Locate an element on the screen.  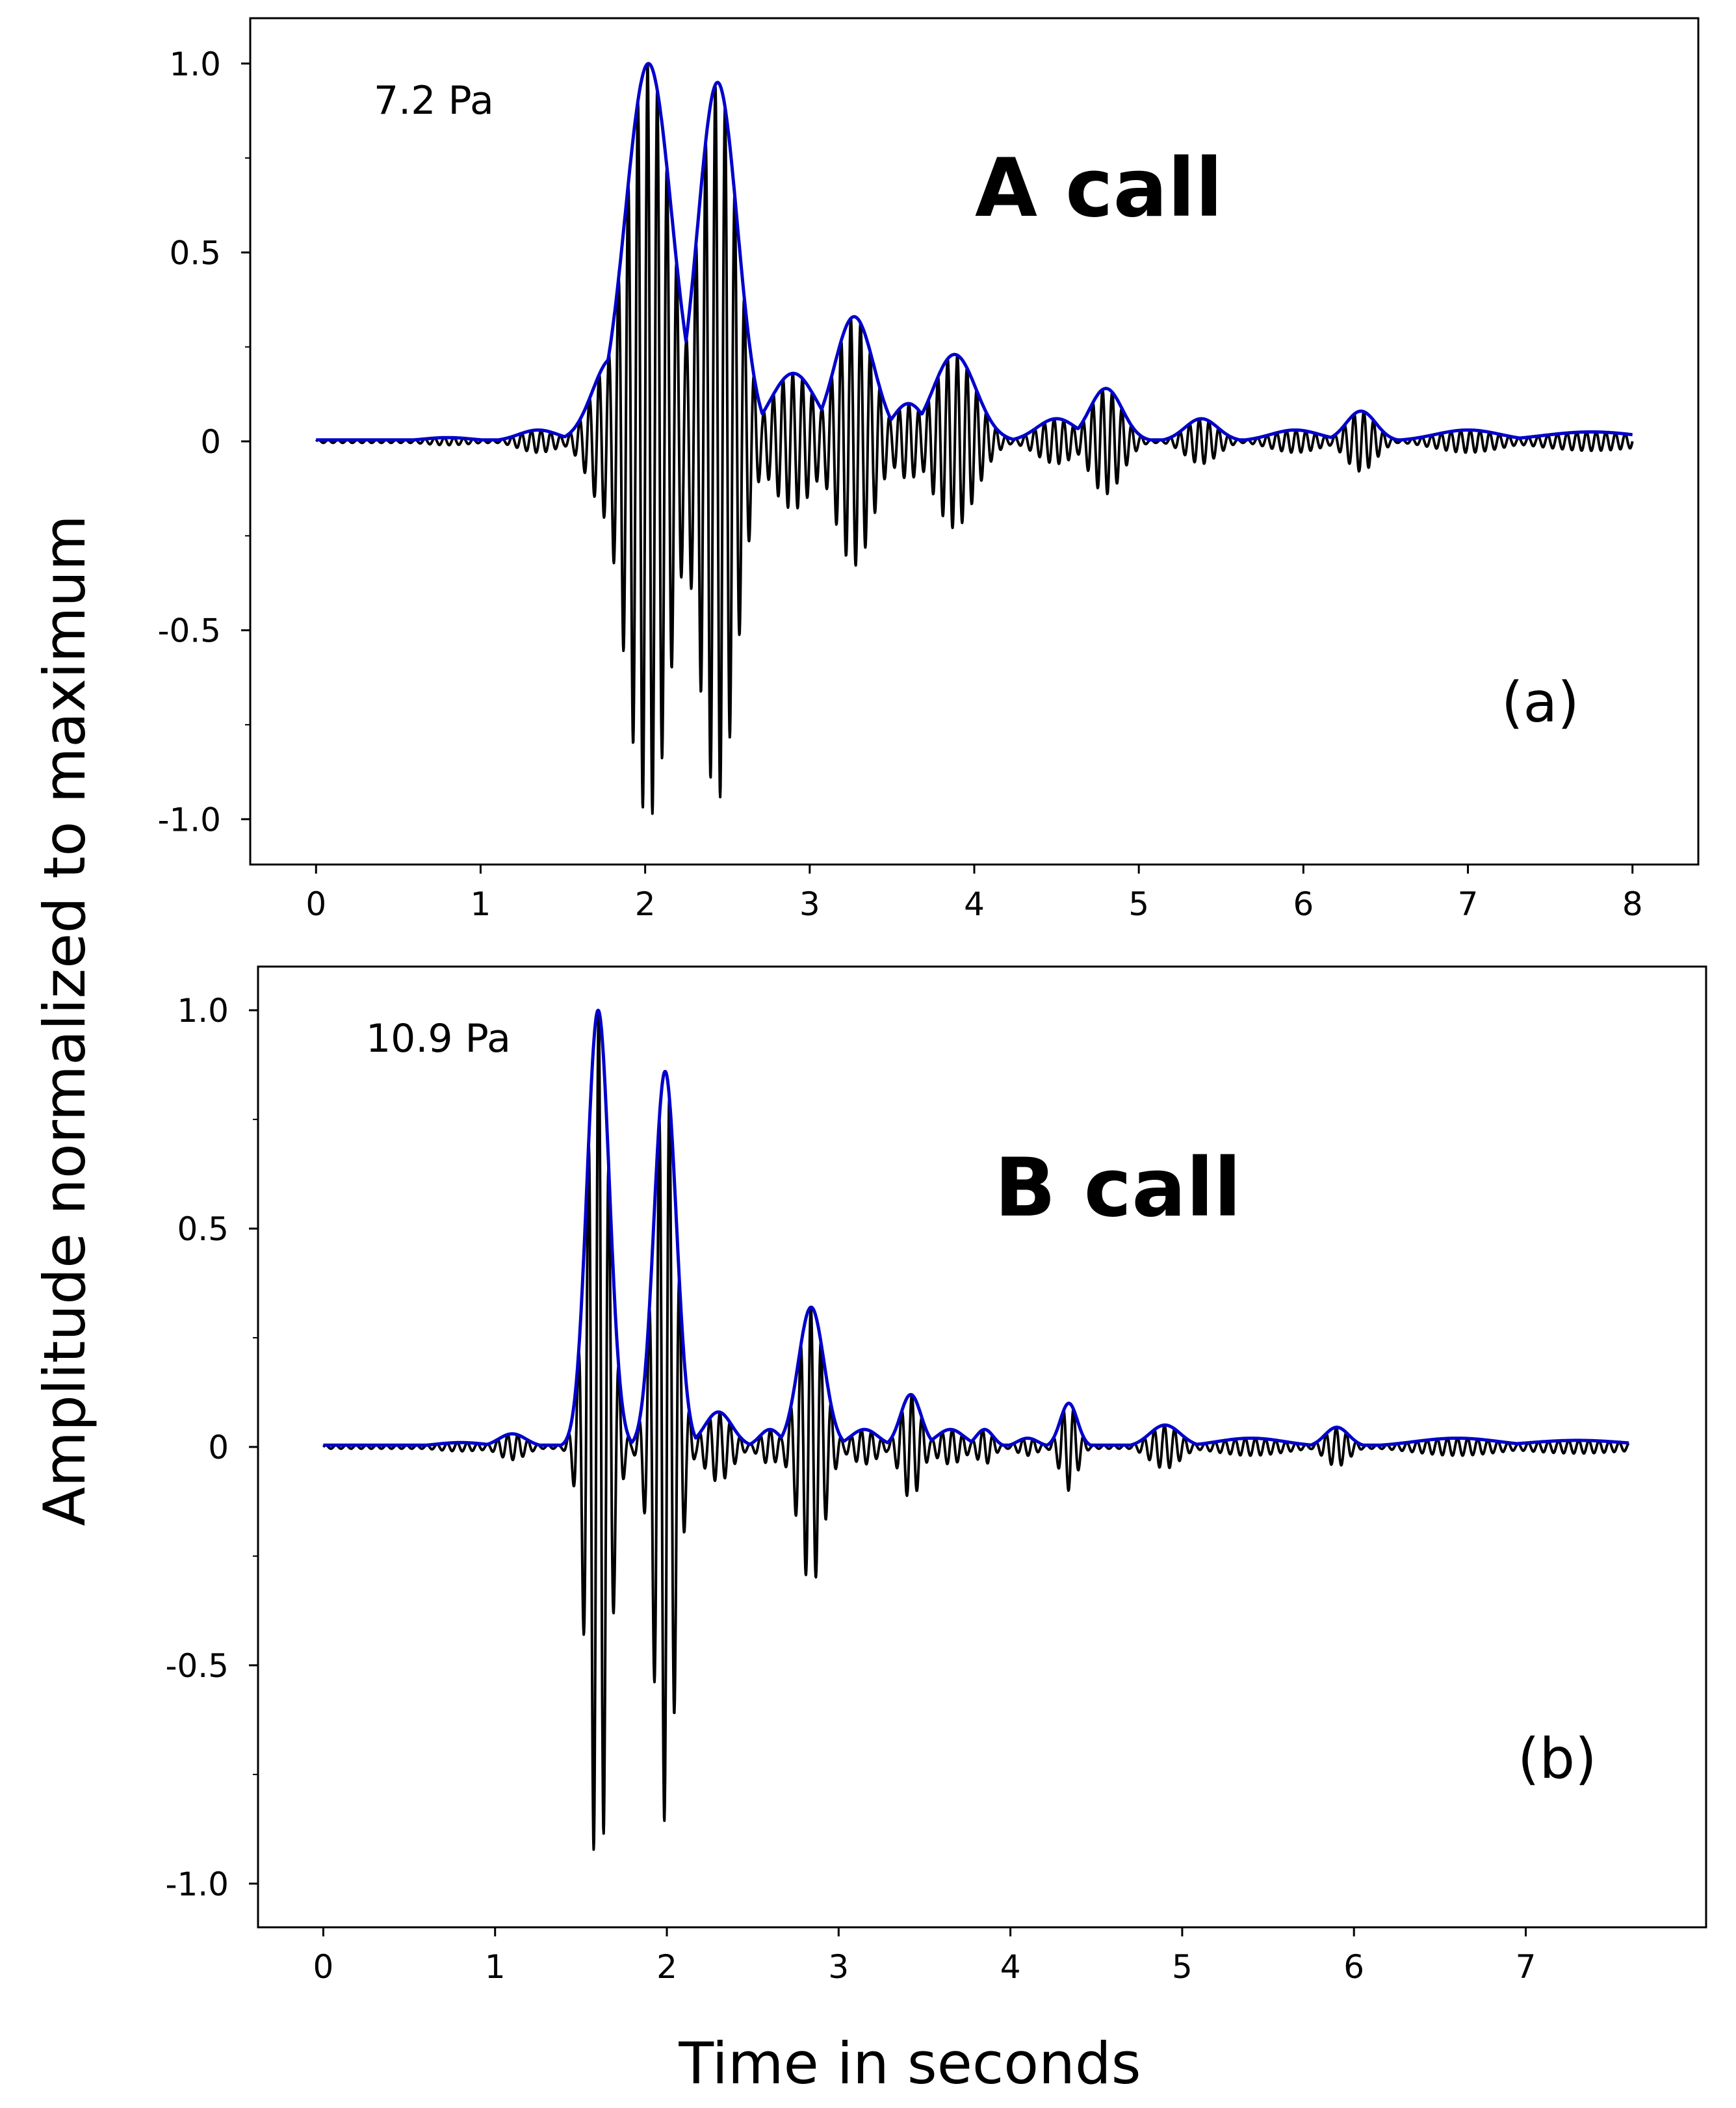
y-tick-label-b: 0 is located at coordinates (218, 1447).